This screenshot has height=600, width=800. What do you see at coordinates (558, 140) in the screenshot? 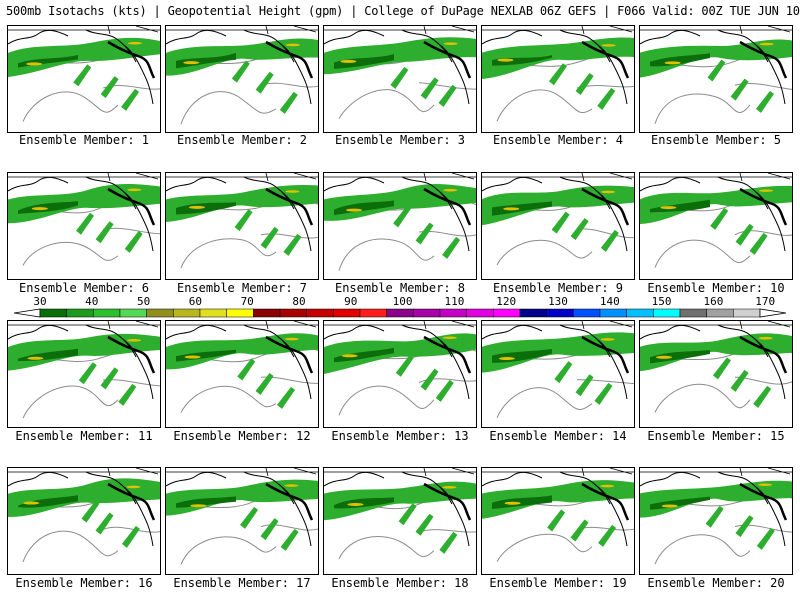
I see `ensemble-member-label: Ensemble Member: 4` at bounding box center [558, 140].